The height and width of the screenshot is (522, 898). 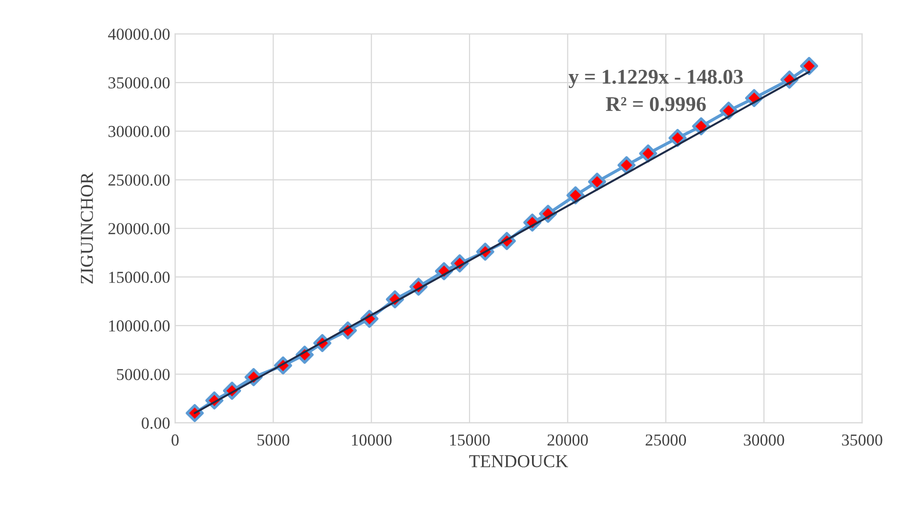 What do you see at coordinates (139, 34) in the screenshot?
I see `y-tick-label: 40000.00` at bounding box center [139, 34].